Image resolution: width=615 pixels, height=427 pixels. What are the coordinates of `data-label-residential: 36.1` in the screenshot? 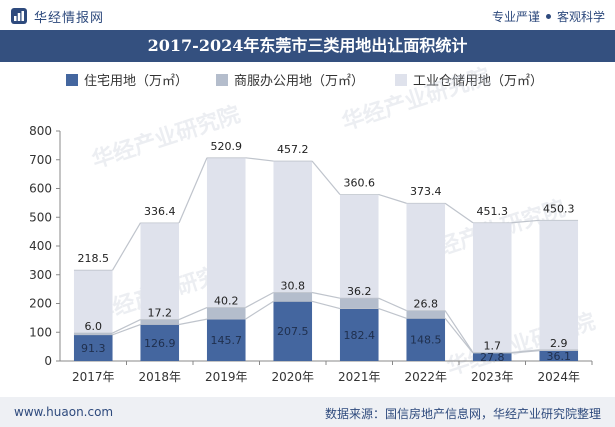 It's located at (559, 356).